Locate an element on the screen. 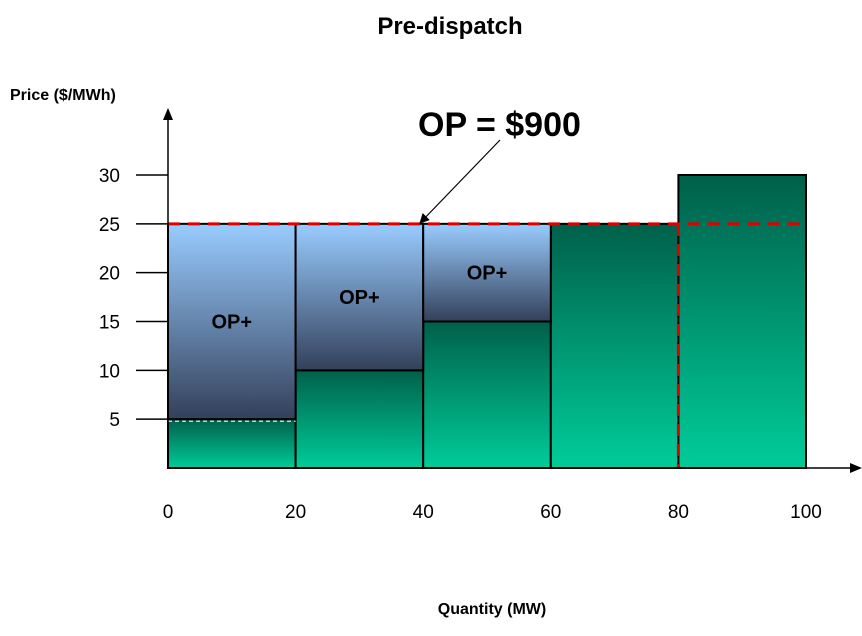  y-tick-label: 5 is located at coordinates (114, 420).